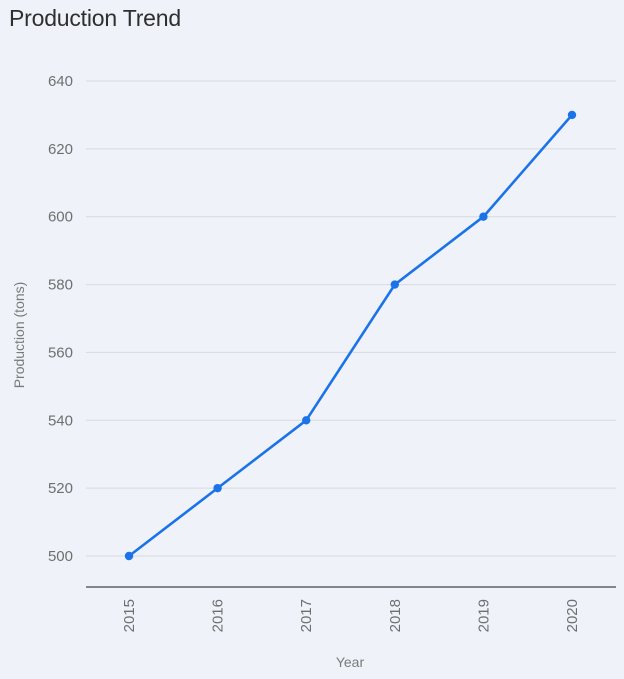  What do you see at coordinates (350, 662) in the screenshot?
I see `x-axis-title: Year` at bounding box center [350, 662].